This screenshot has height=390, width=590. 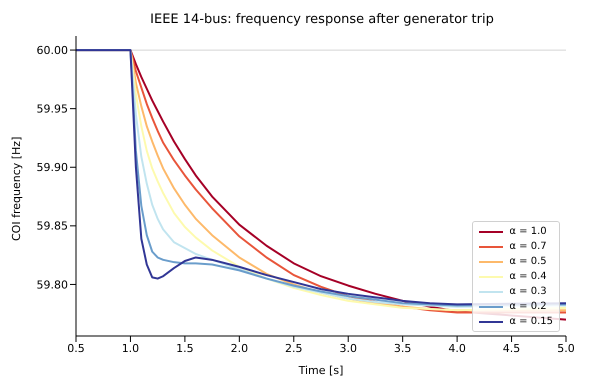 I want to click on y-axis-title: COI frequency [Hz], so click(x=16, y=188).